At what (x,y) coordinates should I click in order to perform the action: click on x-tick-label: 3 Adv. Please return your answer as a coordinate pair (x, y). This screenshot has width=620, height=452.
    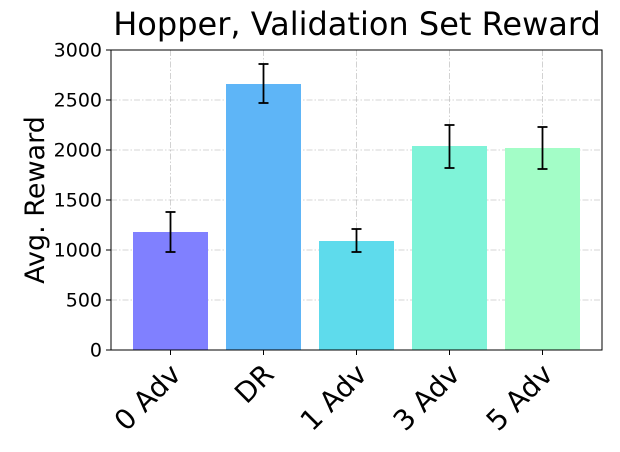
    Looking at the image, I should click on (427, 398).